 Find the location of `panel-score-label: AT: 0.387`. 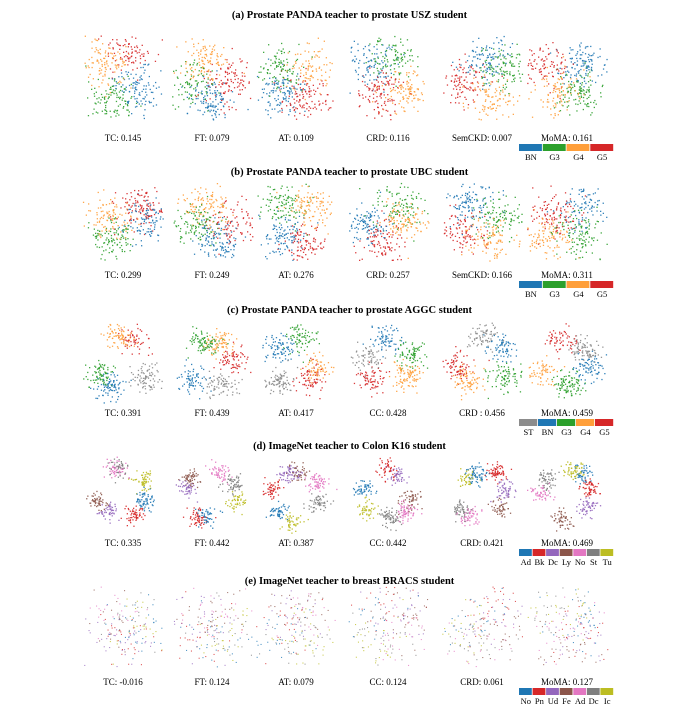

panel-score-label: AT: 0.387 is located at coordinates (296, 543).